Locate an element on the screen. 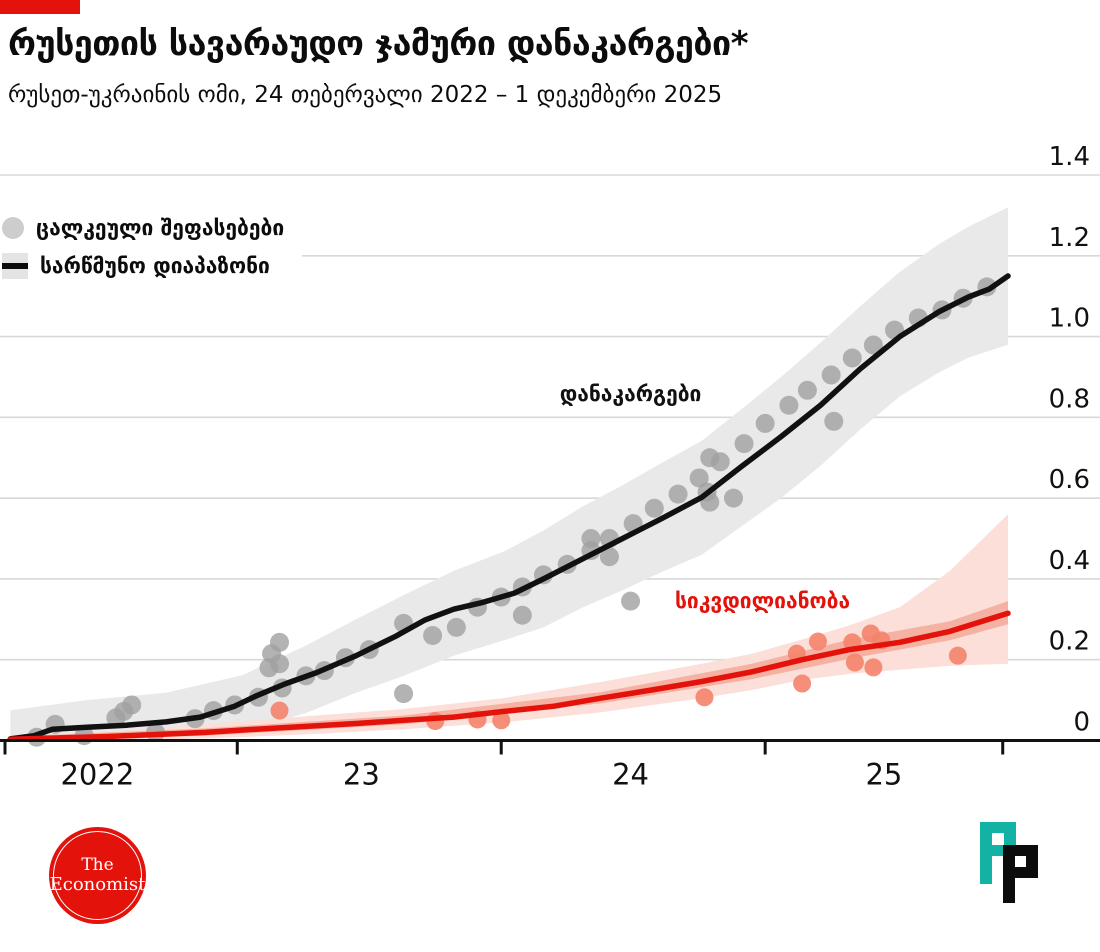  economist-logo-text: The is located at coordinates (97, 865).